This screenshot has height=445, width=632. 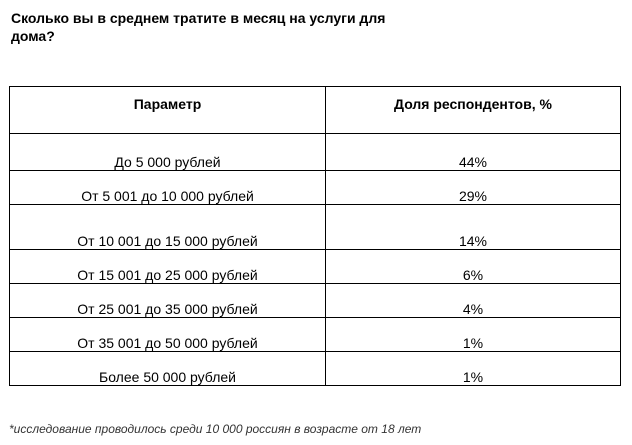 What do you see at coordinates (167, 152) in the screenshot?
I see `row-parameter: До 5 000 рублей` at bounding box center [167, 152].